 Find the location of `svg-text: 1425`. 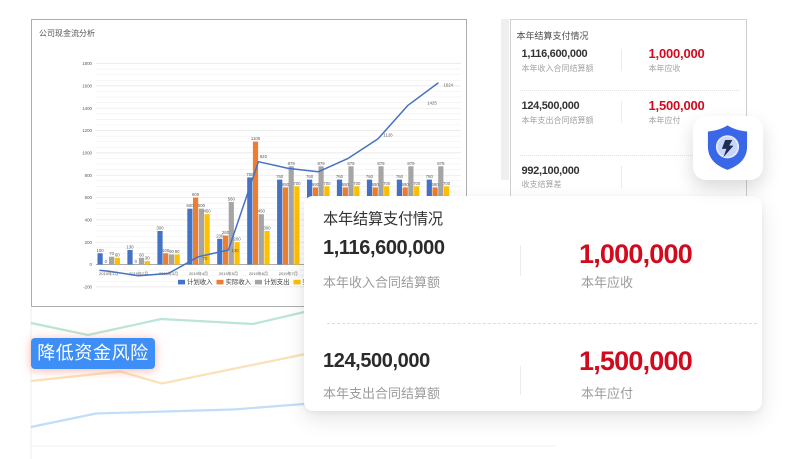

svg-text: 1425 is located at coordinates (432, 103).